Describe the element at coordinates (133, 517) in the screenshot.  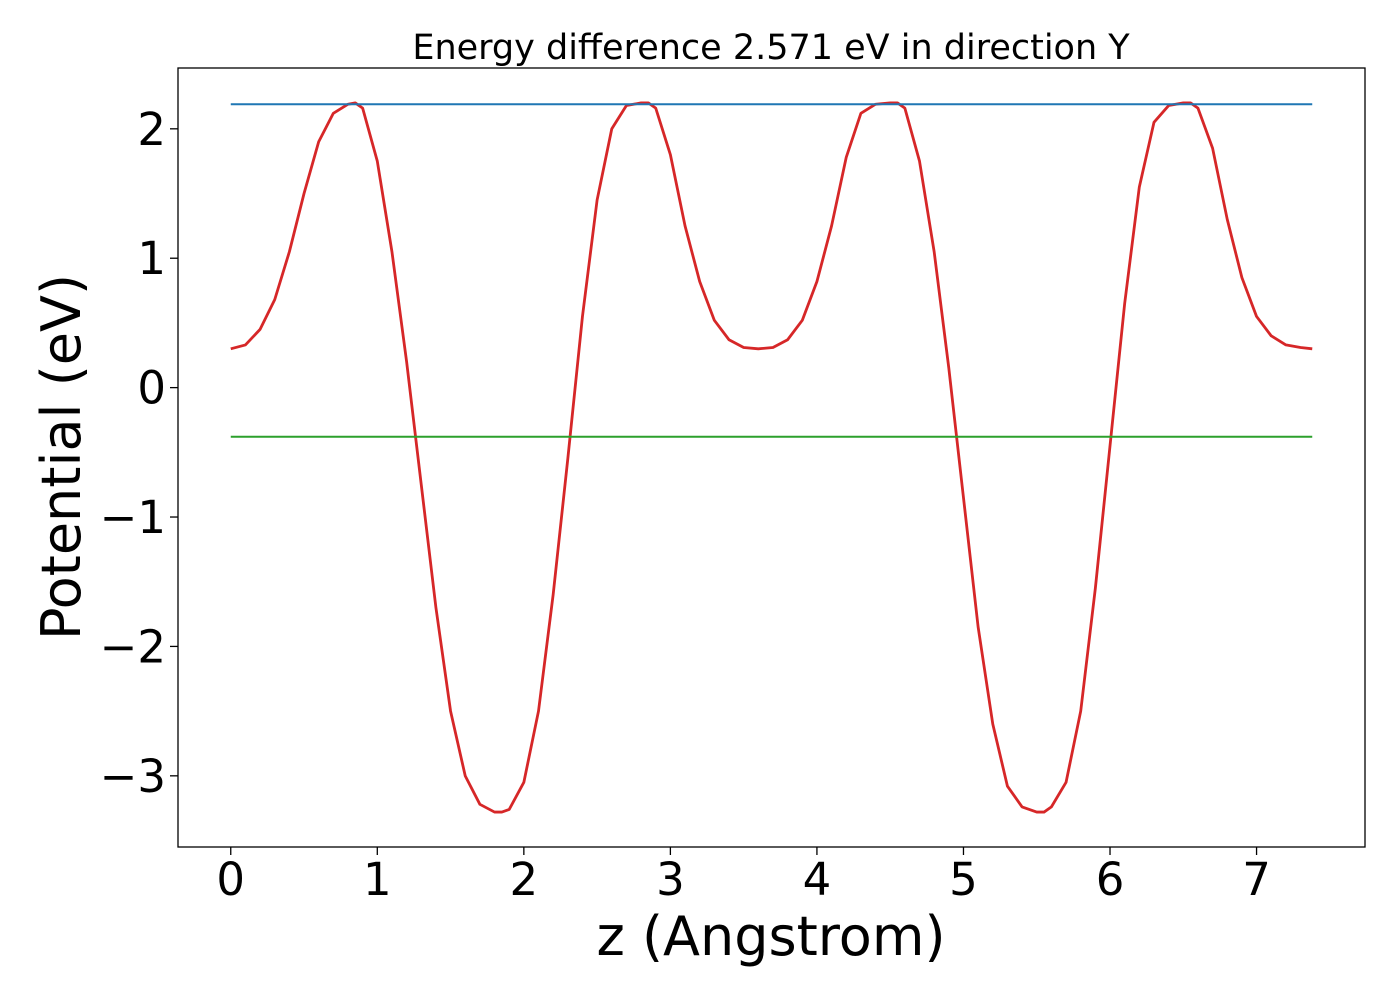
I see `y-tick-label: −1` at that location.